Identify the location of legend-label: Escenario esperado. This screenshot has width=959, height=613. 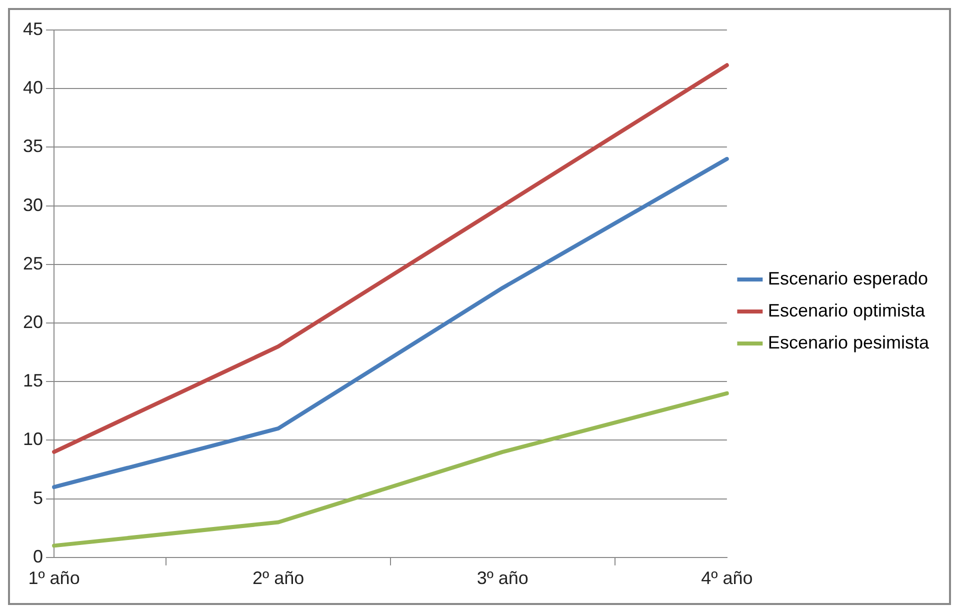
(848, 278).